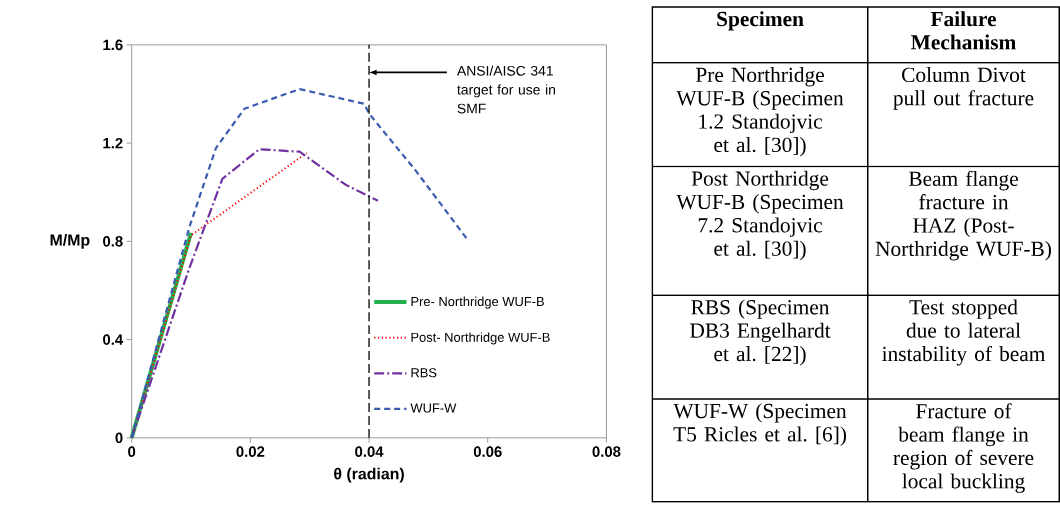 This screenshot has width=1060, height=509. What do you see at coordinates (964, 332) in the screenshot?
I see `text: Test stopped due to lateral instability of beam` at bounding box center [964, 332].